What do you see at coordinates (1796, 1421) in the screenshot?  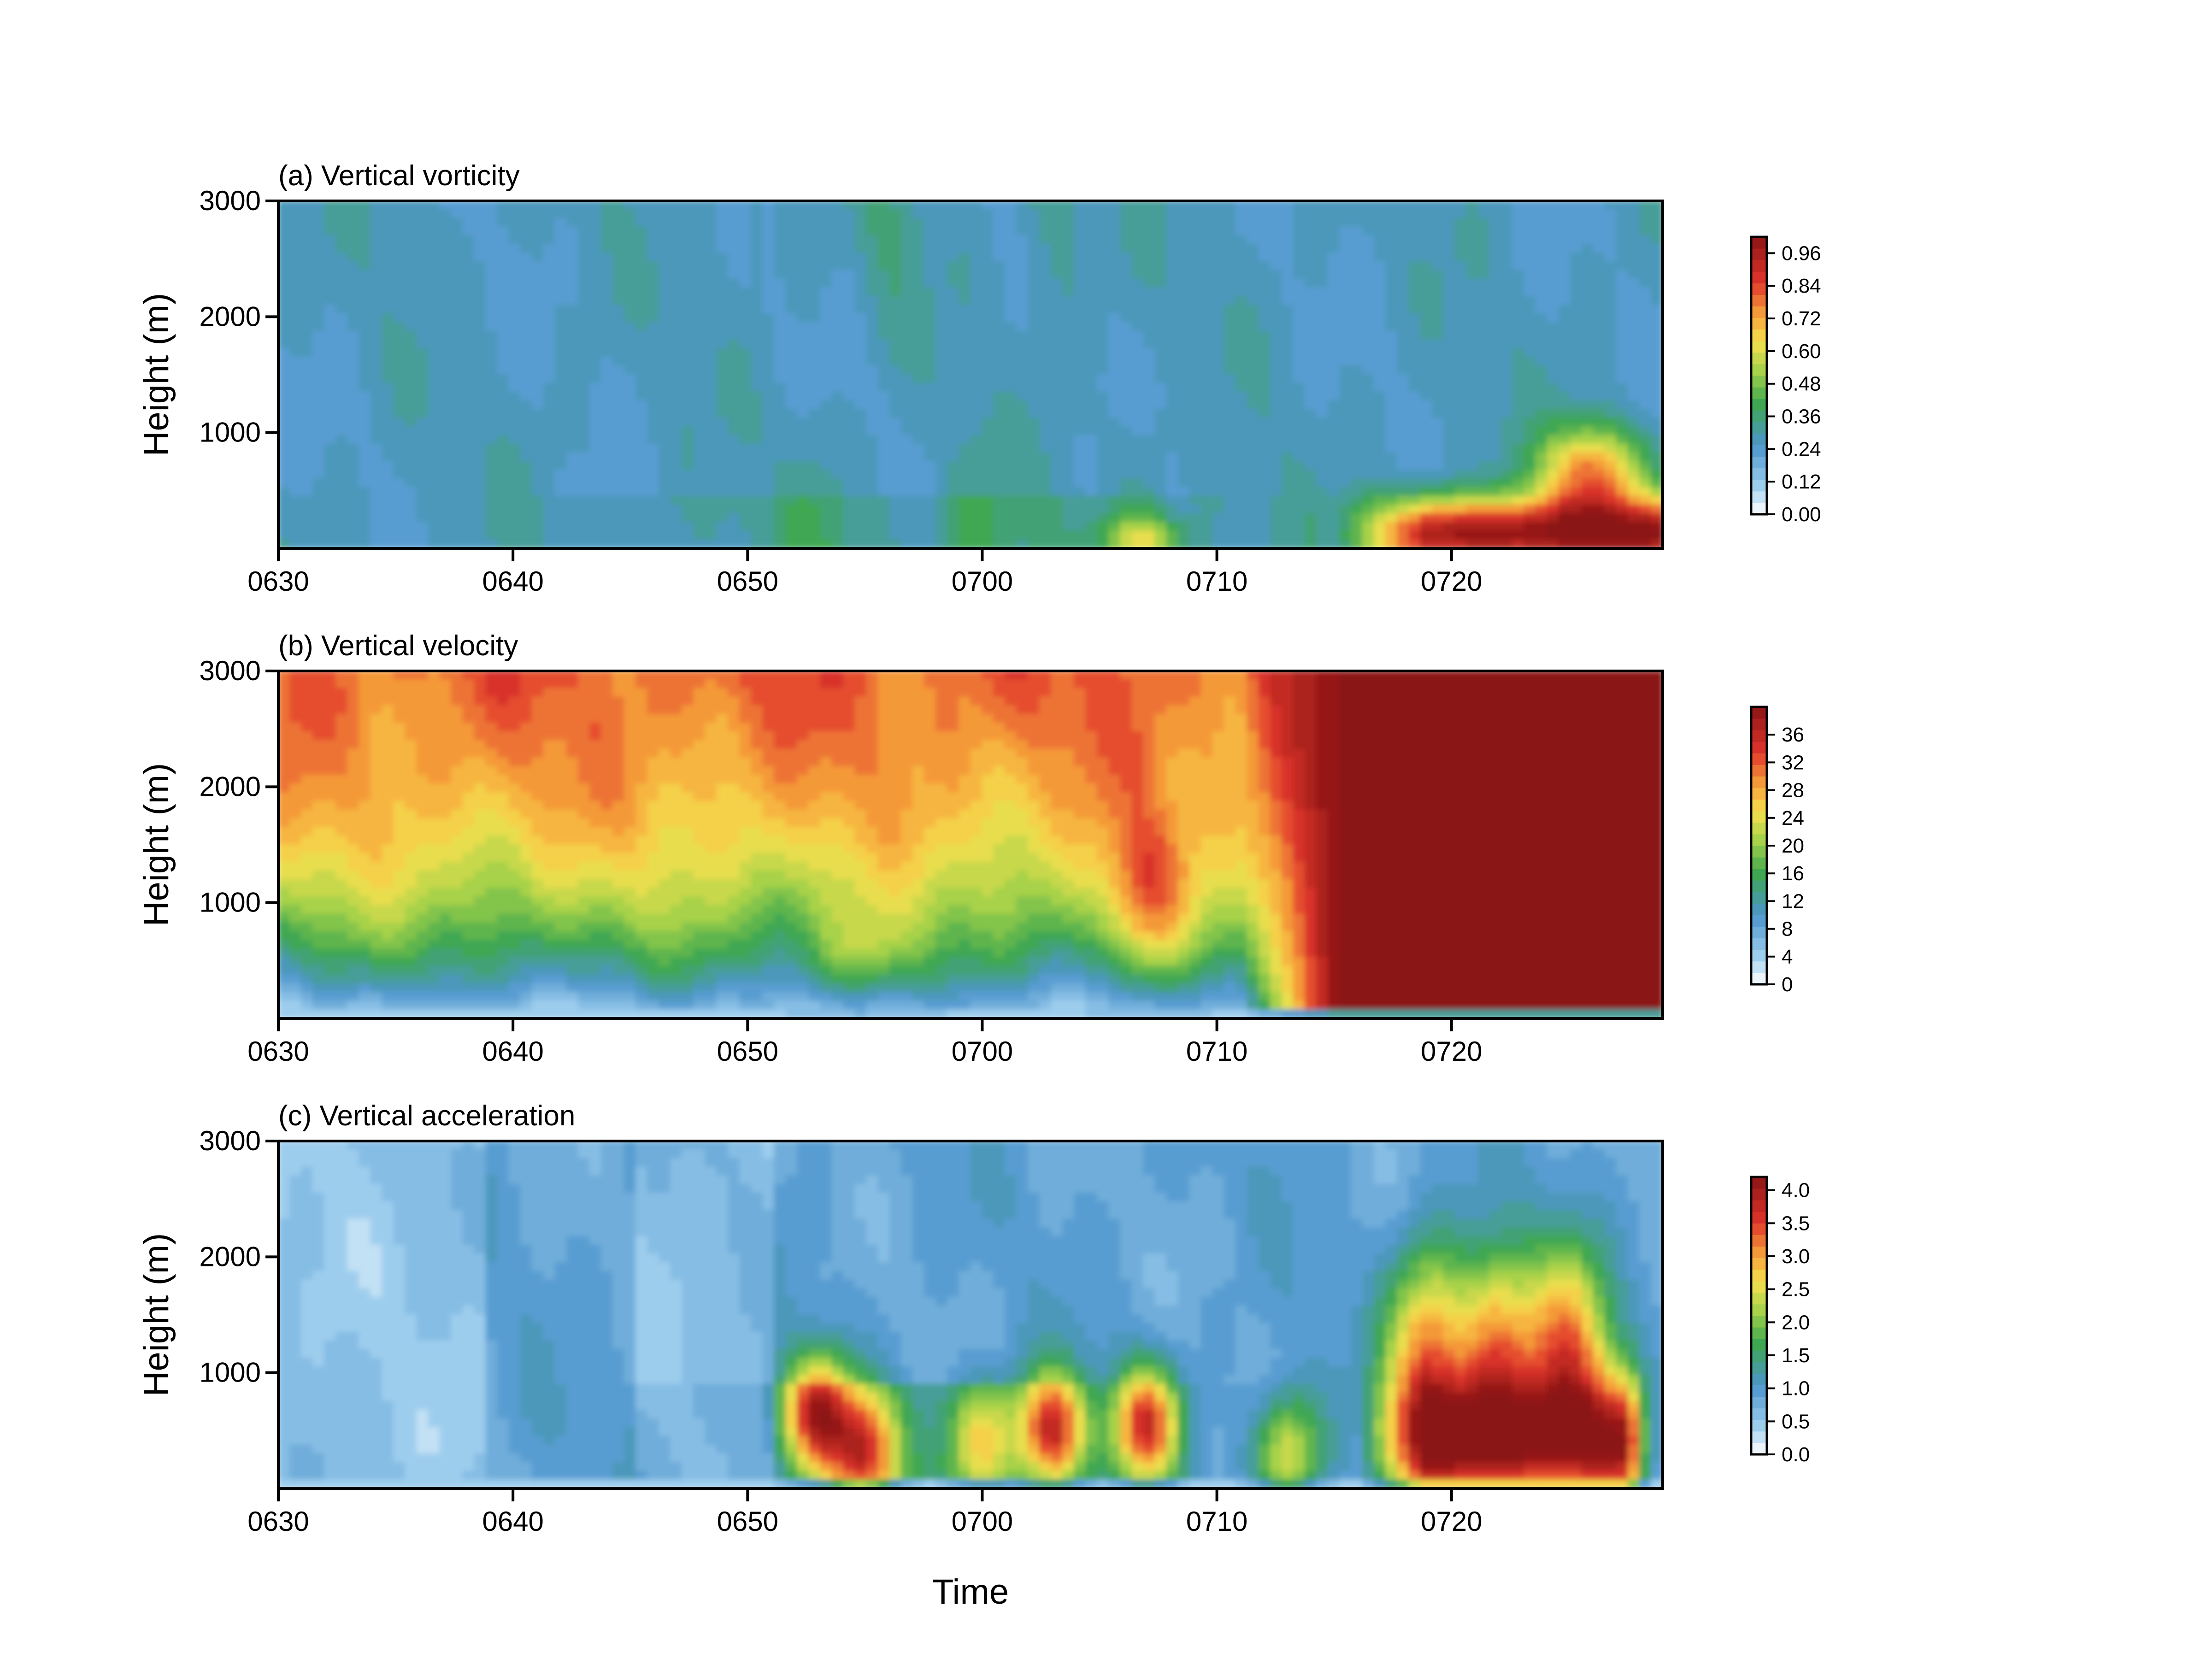 I see `colorbar-tick-label: 0.5` at bounding box center [1796, 1421].